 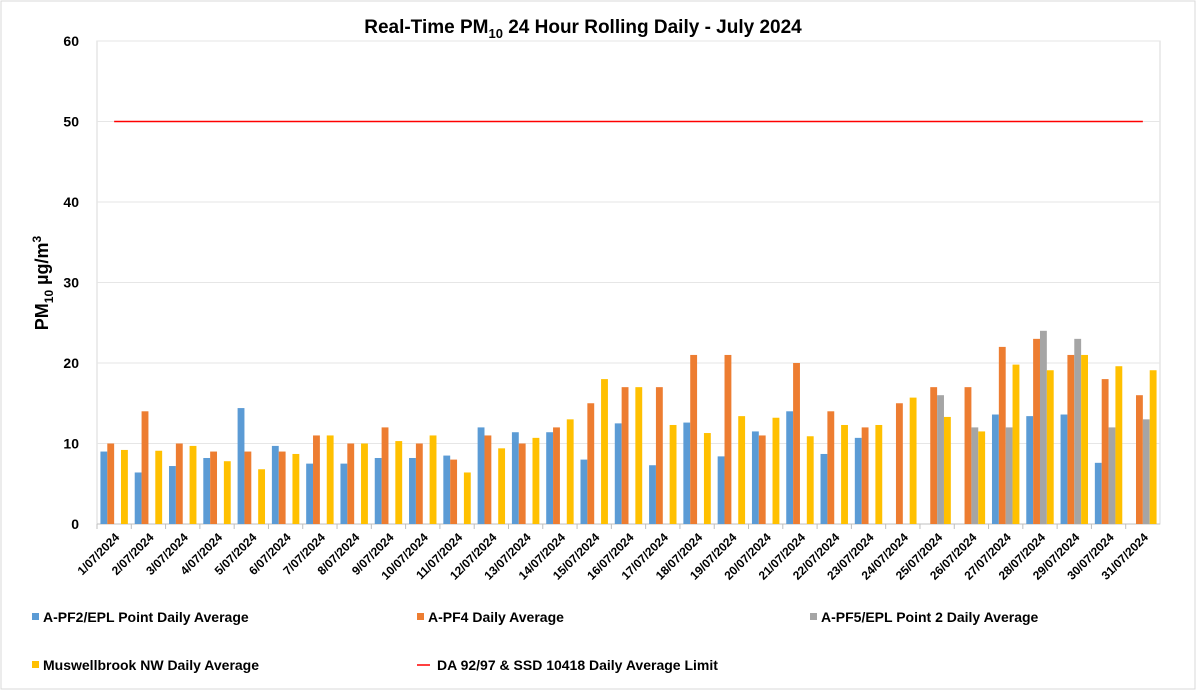 What do you see at coordinates (49, 297) in the screenshot?
I see `label-sub: 10` at bounding box center [49, 297].